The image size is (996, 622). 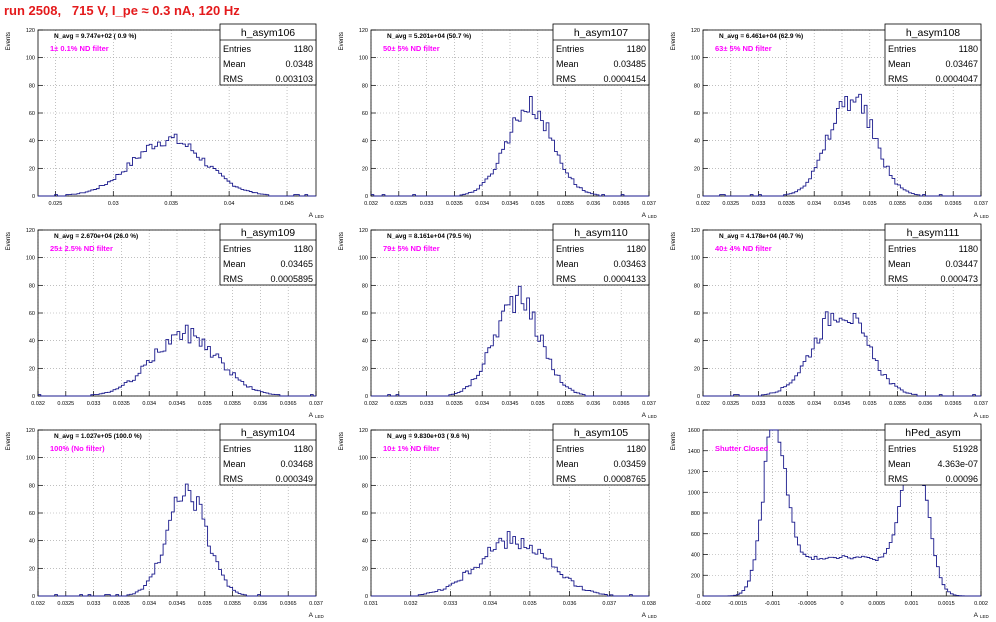 What do you see at coordinates (629, 264) in the screenshot?
I see `stats-value: 0.03463` at bounding box center [629, 264].